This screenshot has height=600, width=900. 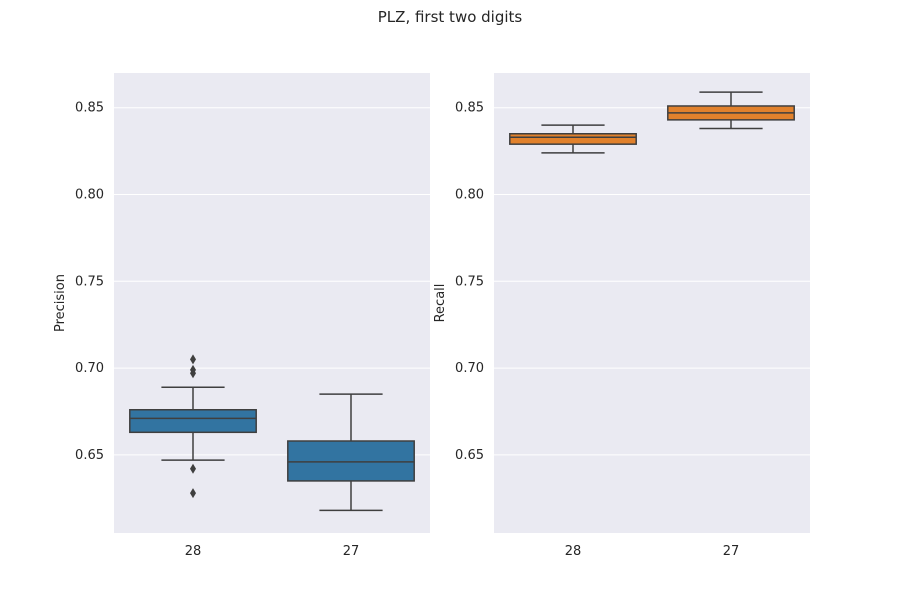 I want to click on y-axis-label: Recall, so click(x=440, y=303).